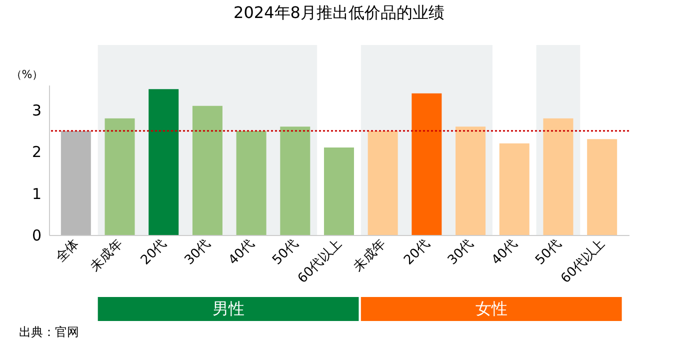 Image resolution: width=687 pixels, height=343 pixels. Describe the element at coordinates (67, 251) in the screenshot. I see `x-tick-label: 全体` at that location.